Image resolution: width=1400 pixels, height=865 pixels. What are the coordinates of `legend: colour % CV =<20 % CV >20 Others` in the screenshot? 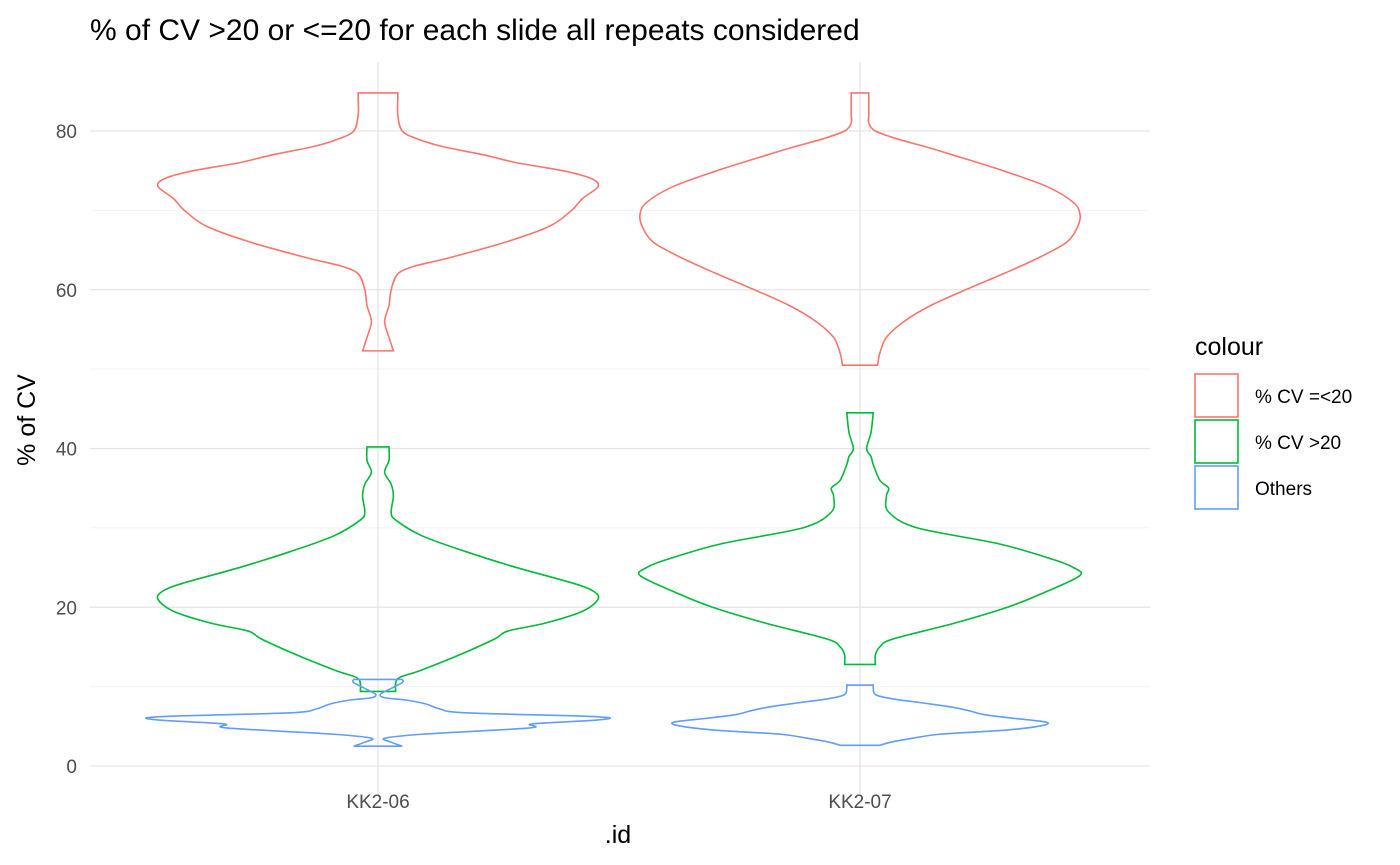 It's located at (1273, 421).